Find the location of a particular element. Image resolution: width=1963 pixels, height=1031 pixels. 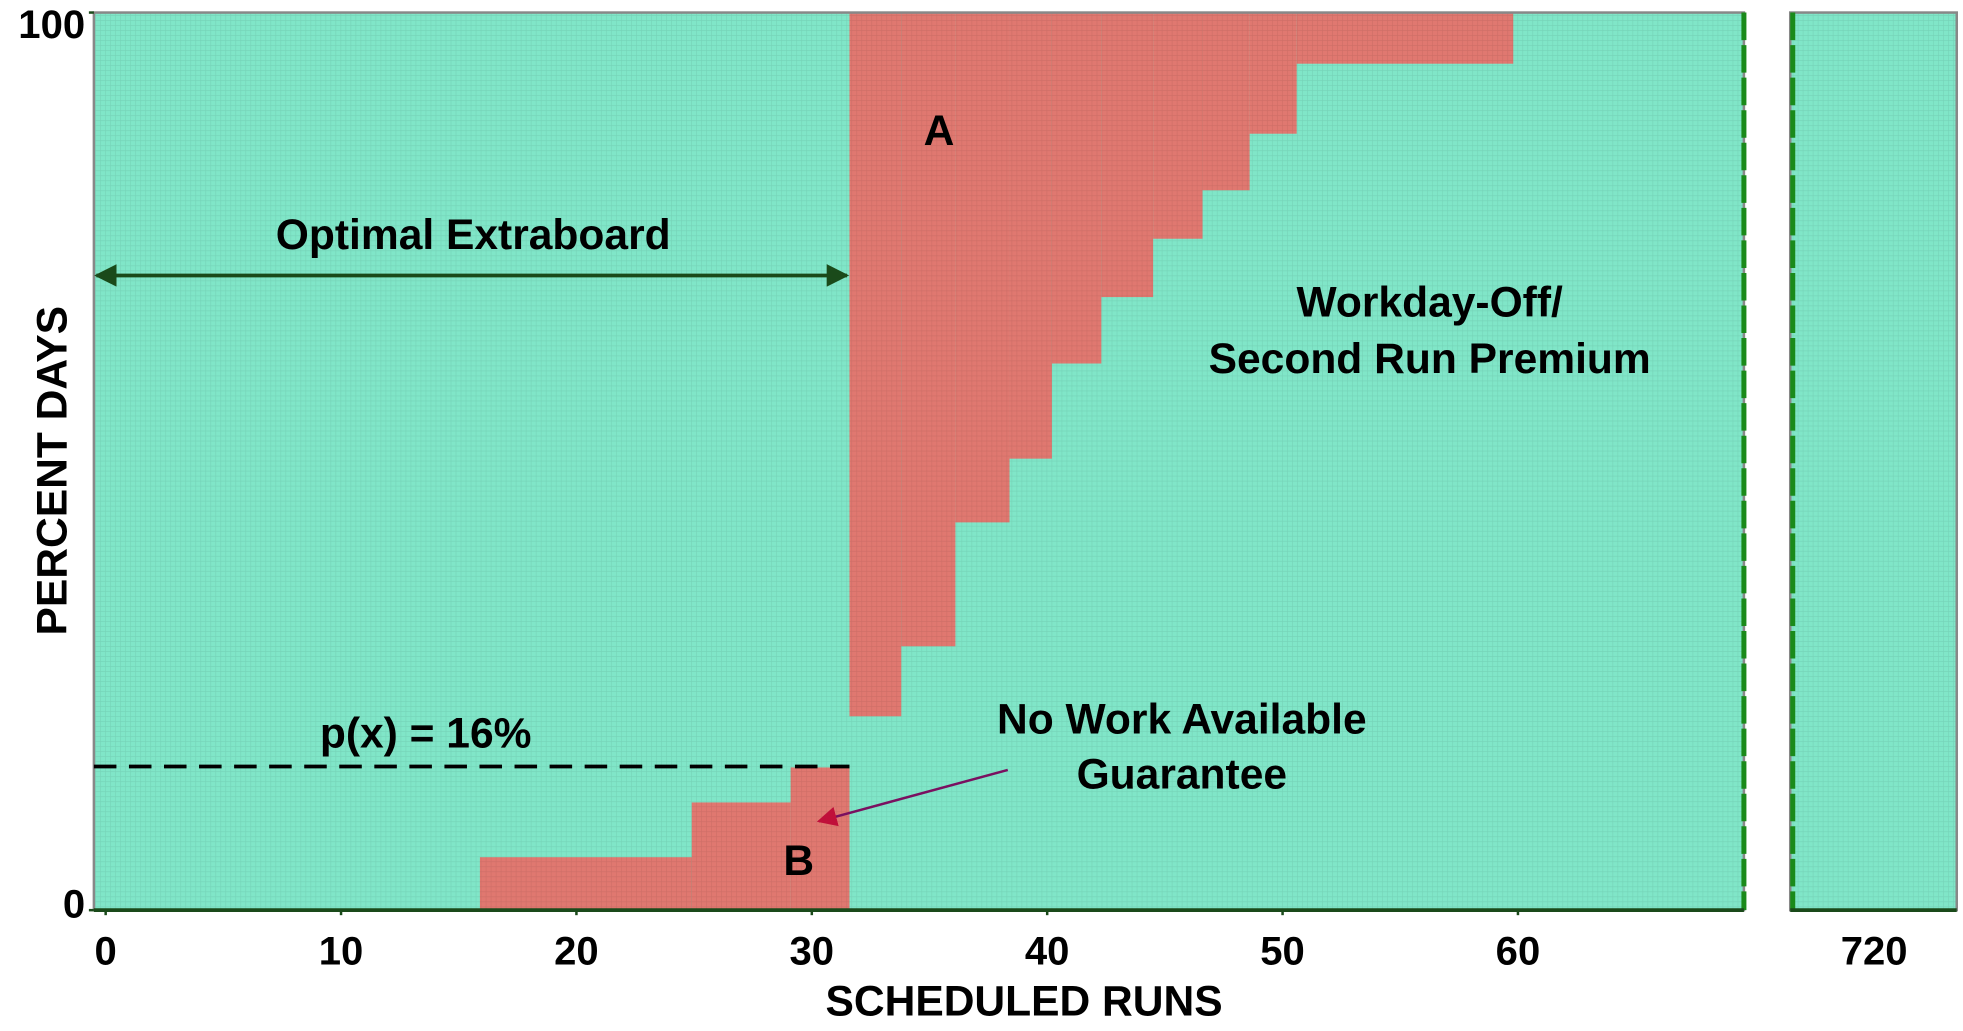

threshold-label: p(x) = 16% is located at coordinates (426, 734).